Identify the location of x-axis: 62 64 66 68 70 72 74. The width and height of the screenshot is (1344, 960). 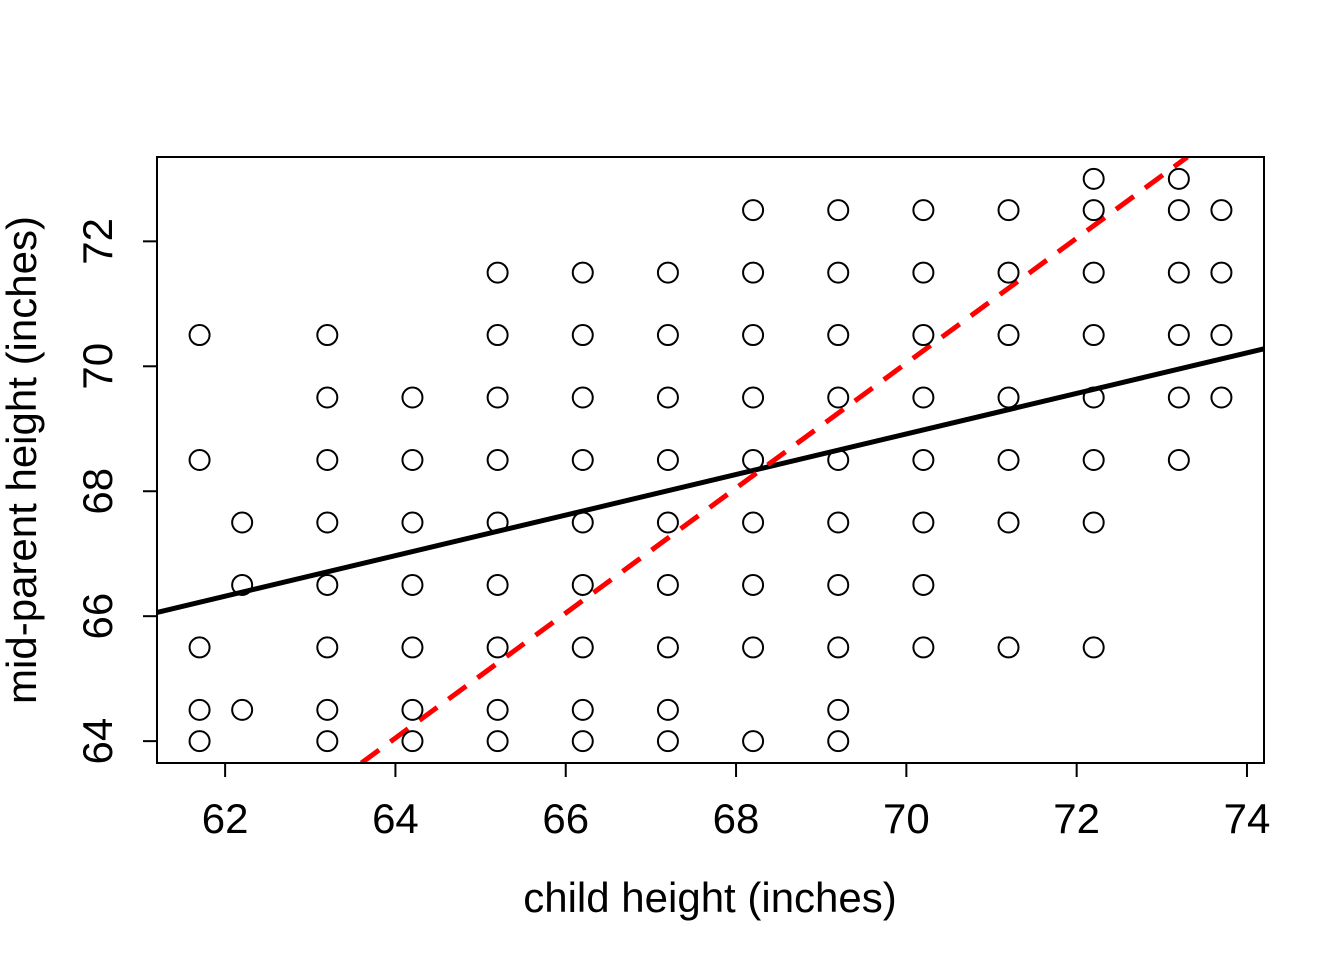
(736, 802).